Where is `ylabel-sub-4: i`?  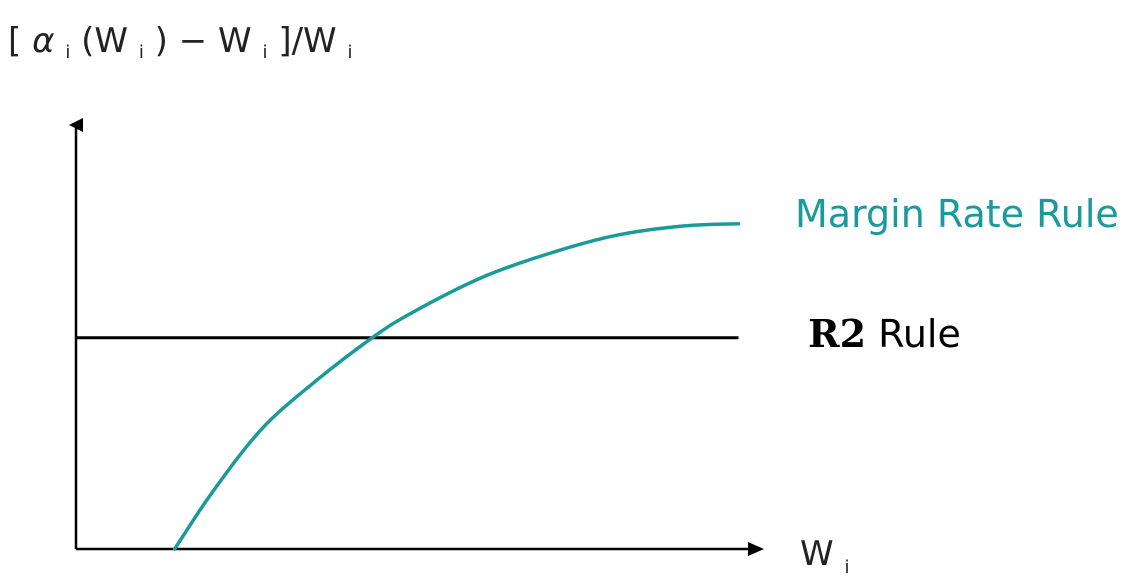
ylabel-sub-4: i is located at coordinates (349, 52).